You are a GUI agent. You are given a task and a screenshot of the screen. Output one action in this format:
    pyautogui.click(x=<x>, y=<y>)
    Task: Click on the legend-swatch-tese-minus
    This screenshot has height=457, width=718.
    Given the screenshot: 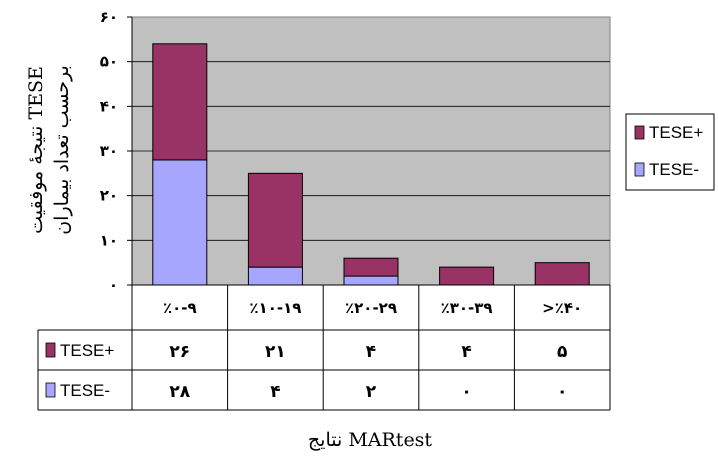 What is the action you would take?
    pyautogui.click(x=639, y=169)
    